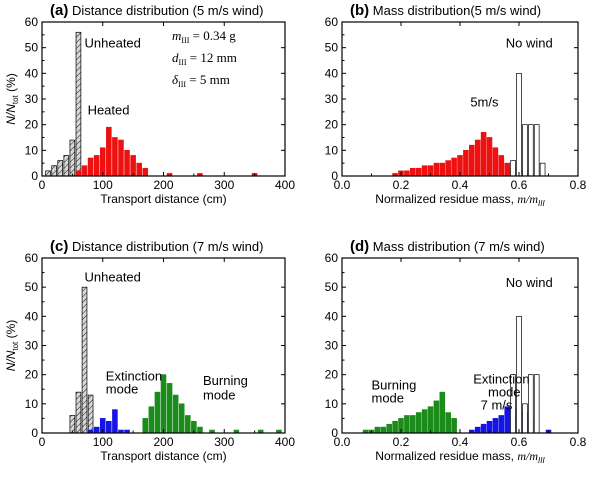  I want to click on panel-title: (b) Mass distribution(5 m/s wind), so click(445, 10).